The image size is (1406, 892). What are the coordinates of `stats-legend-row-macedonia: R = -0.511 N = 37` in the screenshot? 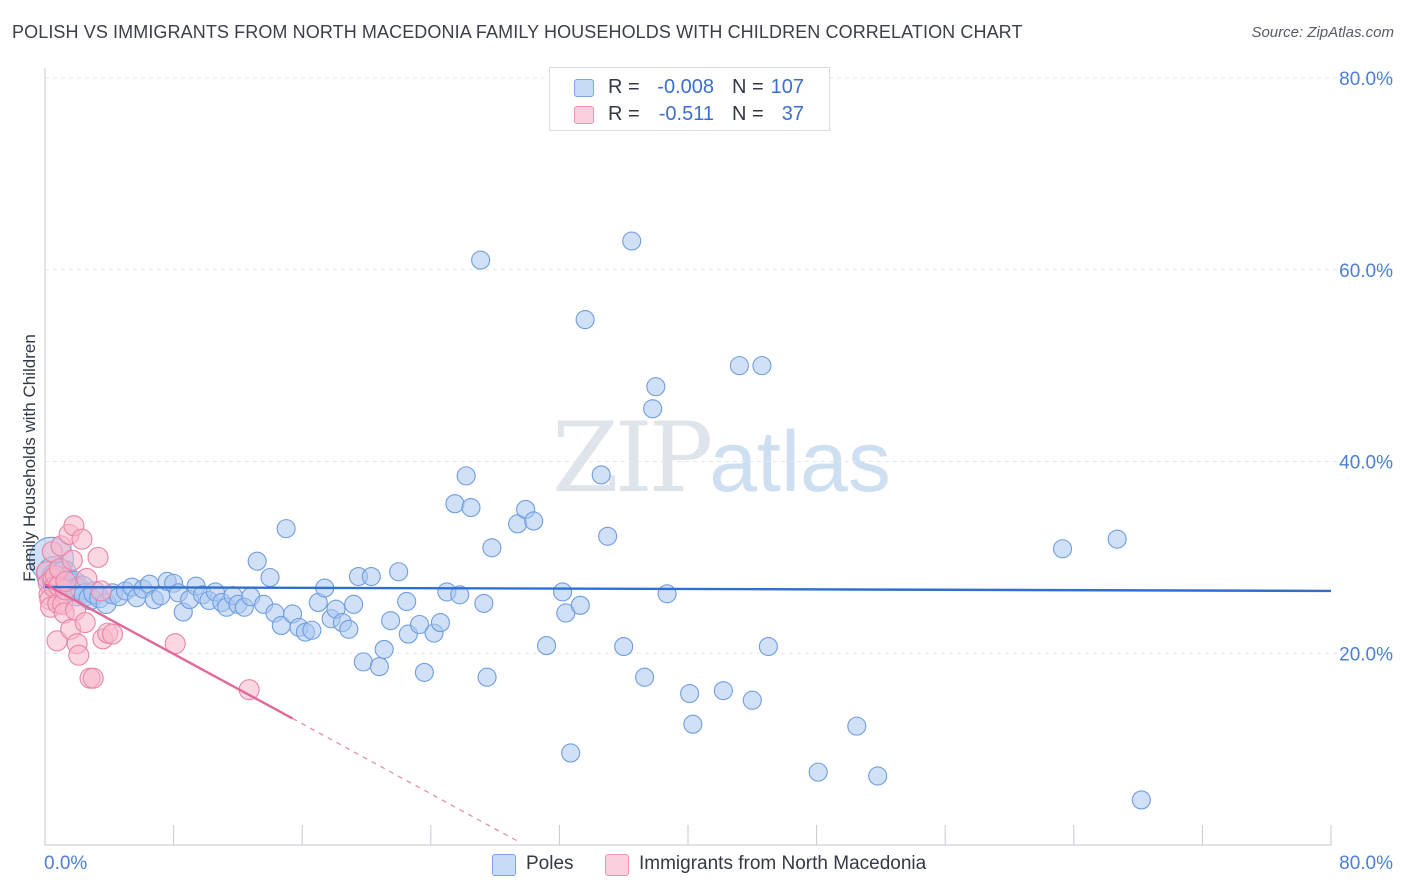 It's located at (689, 115).